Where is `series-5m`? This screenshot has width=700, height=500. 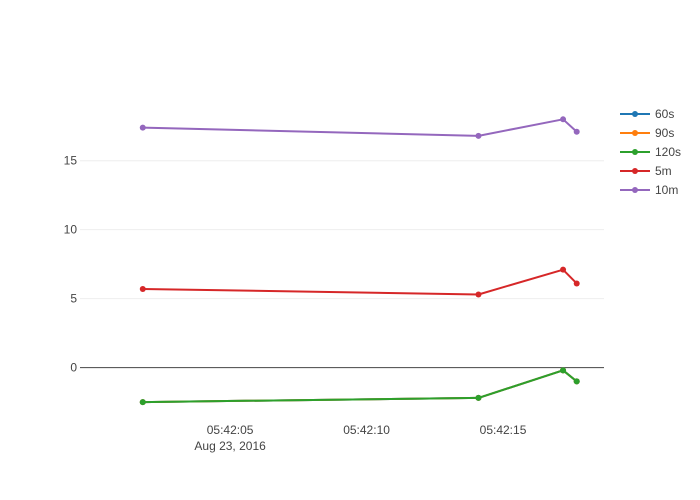
series-5m is located at coordinates (359, 282).